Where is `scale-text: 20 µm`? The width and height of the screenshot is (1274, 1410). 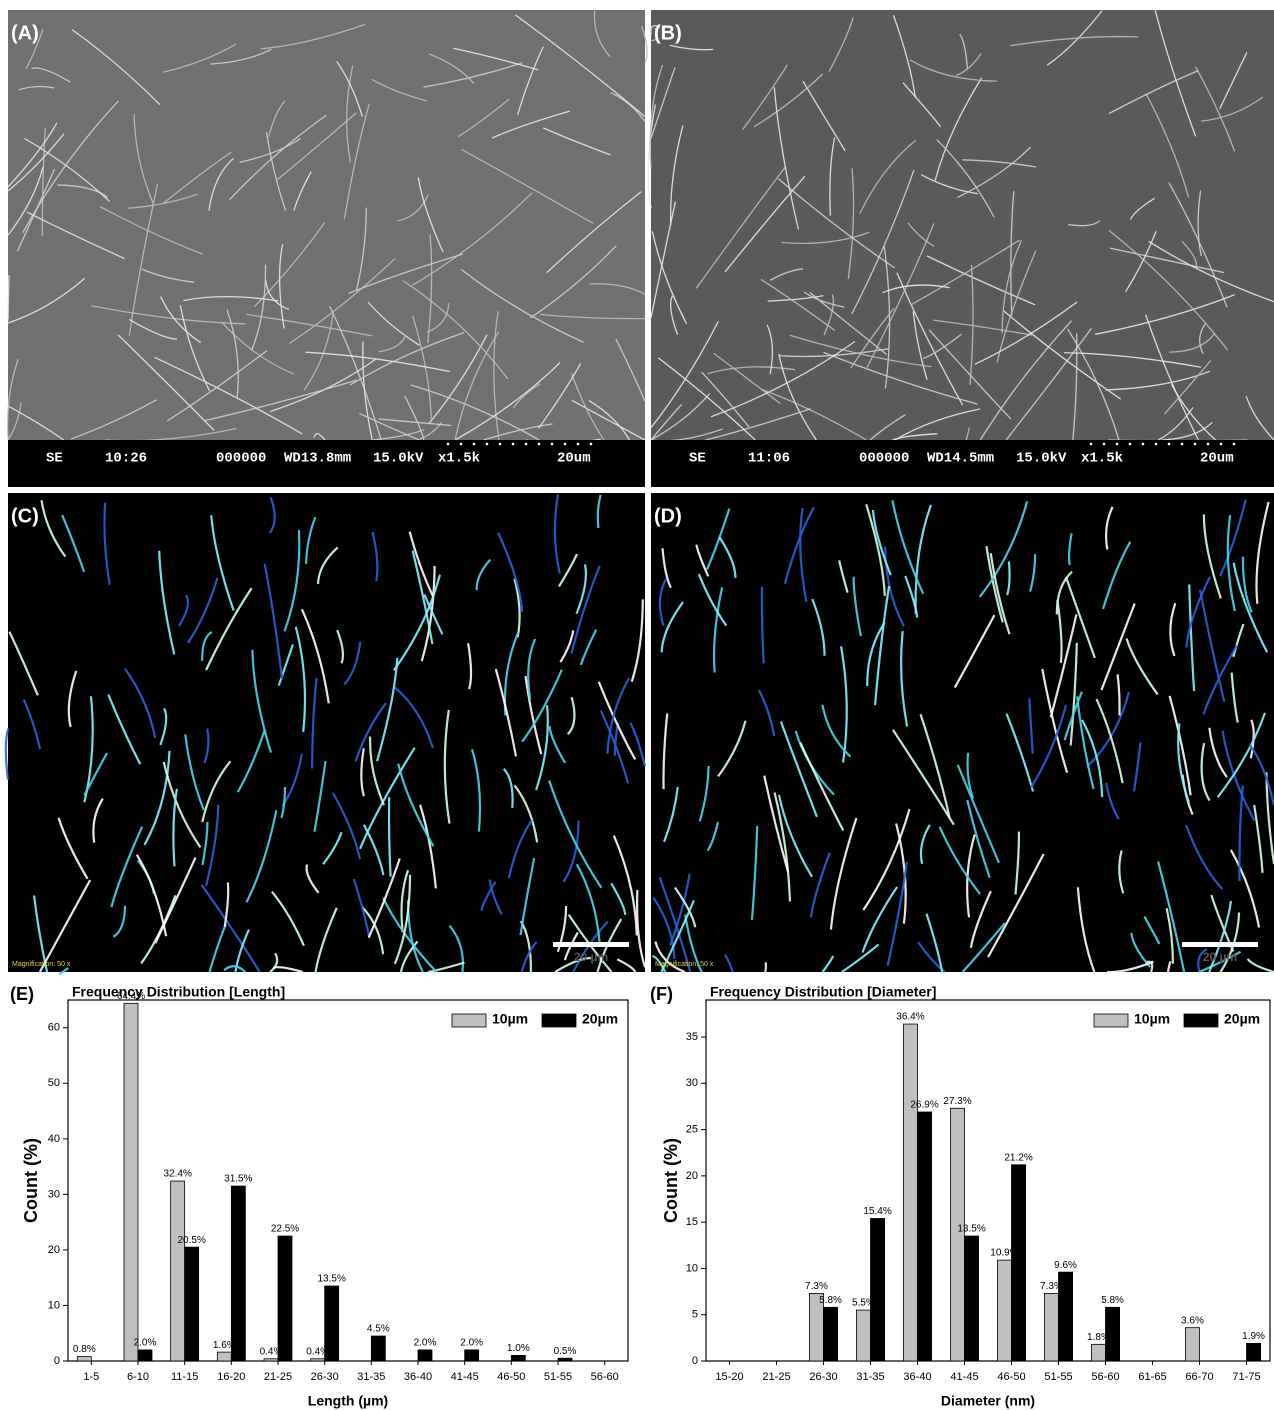
scale-text: 20 µm is located at coordinates (1220, 957).